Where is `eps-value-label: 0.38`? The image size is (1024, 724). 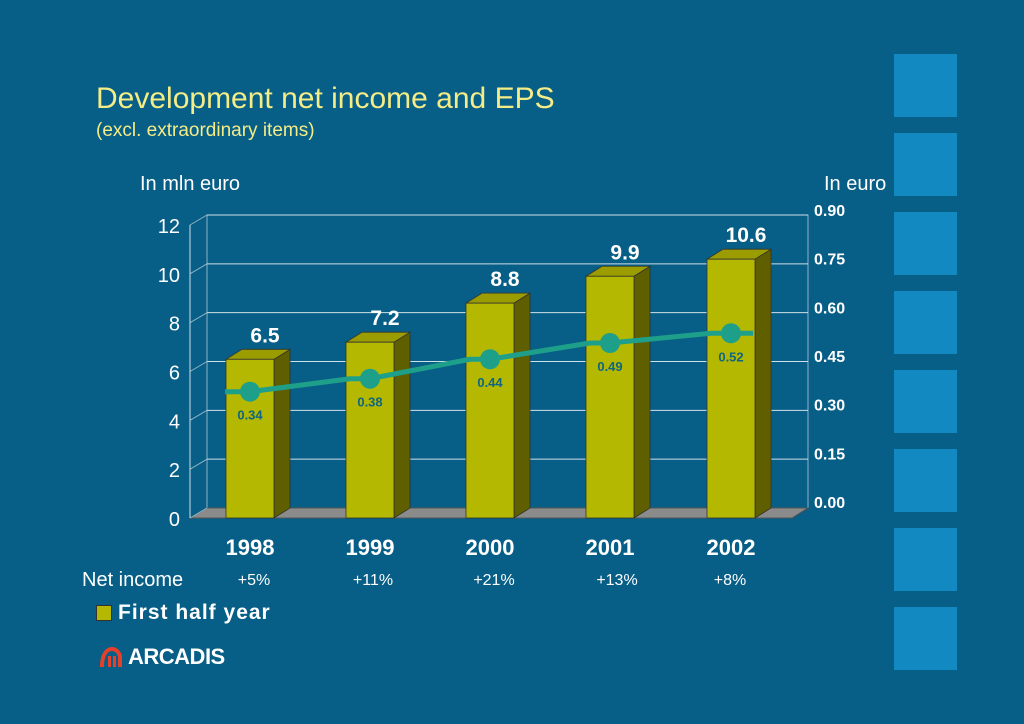
eps-value-label: 0.38 is located at coordinates (369, 402).